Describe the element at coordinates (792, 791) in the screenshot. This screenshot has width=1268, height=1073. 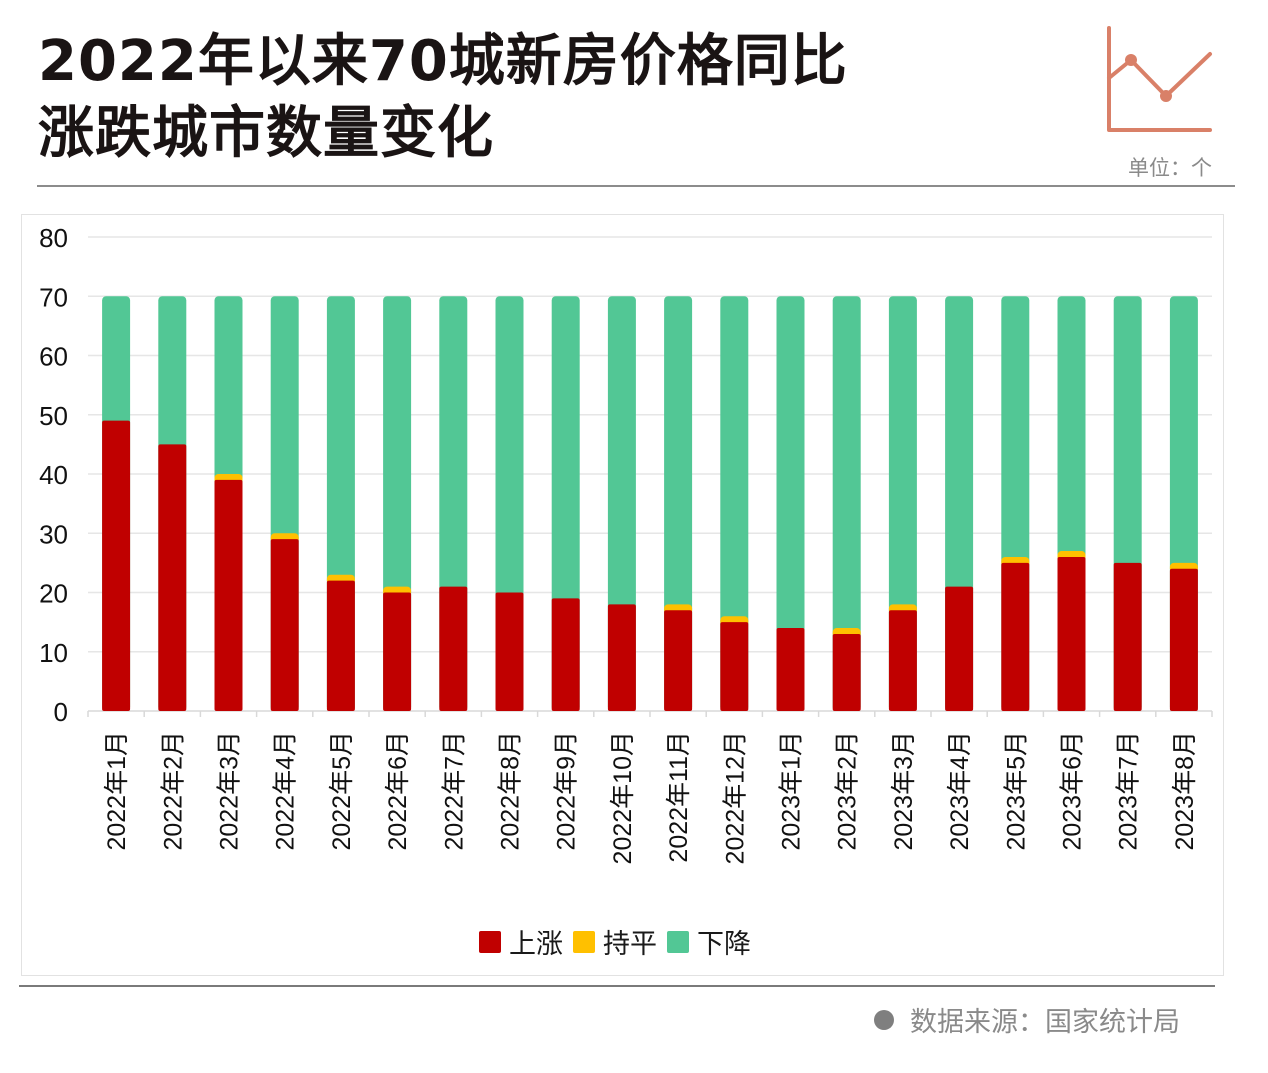
I see `x-tick-label: 2023年1月` at that location.